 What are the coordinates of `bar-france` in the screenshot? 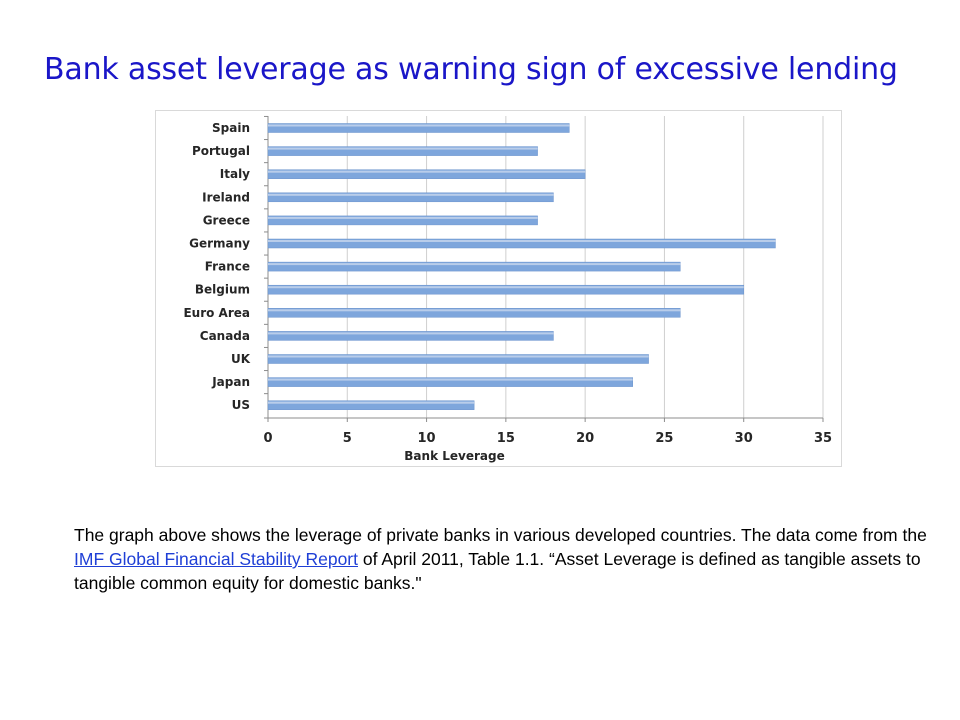 It's located at (474, 266).